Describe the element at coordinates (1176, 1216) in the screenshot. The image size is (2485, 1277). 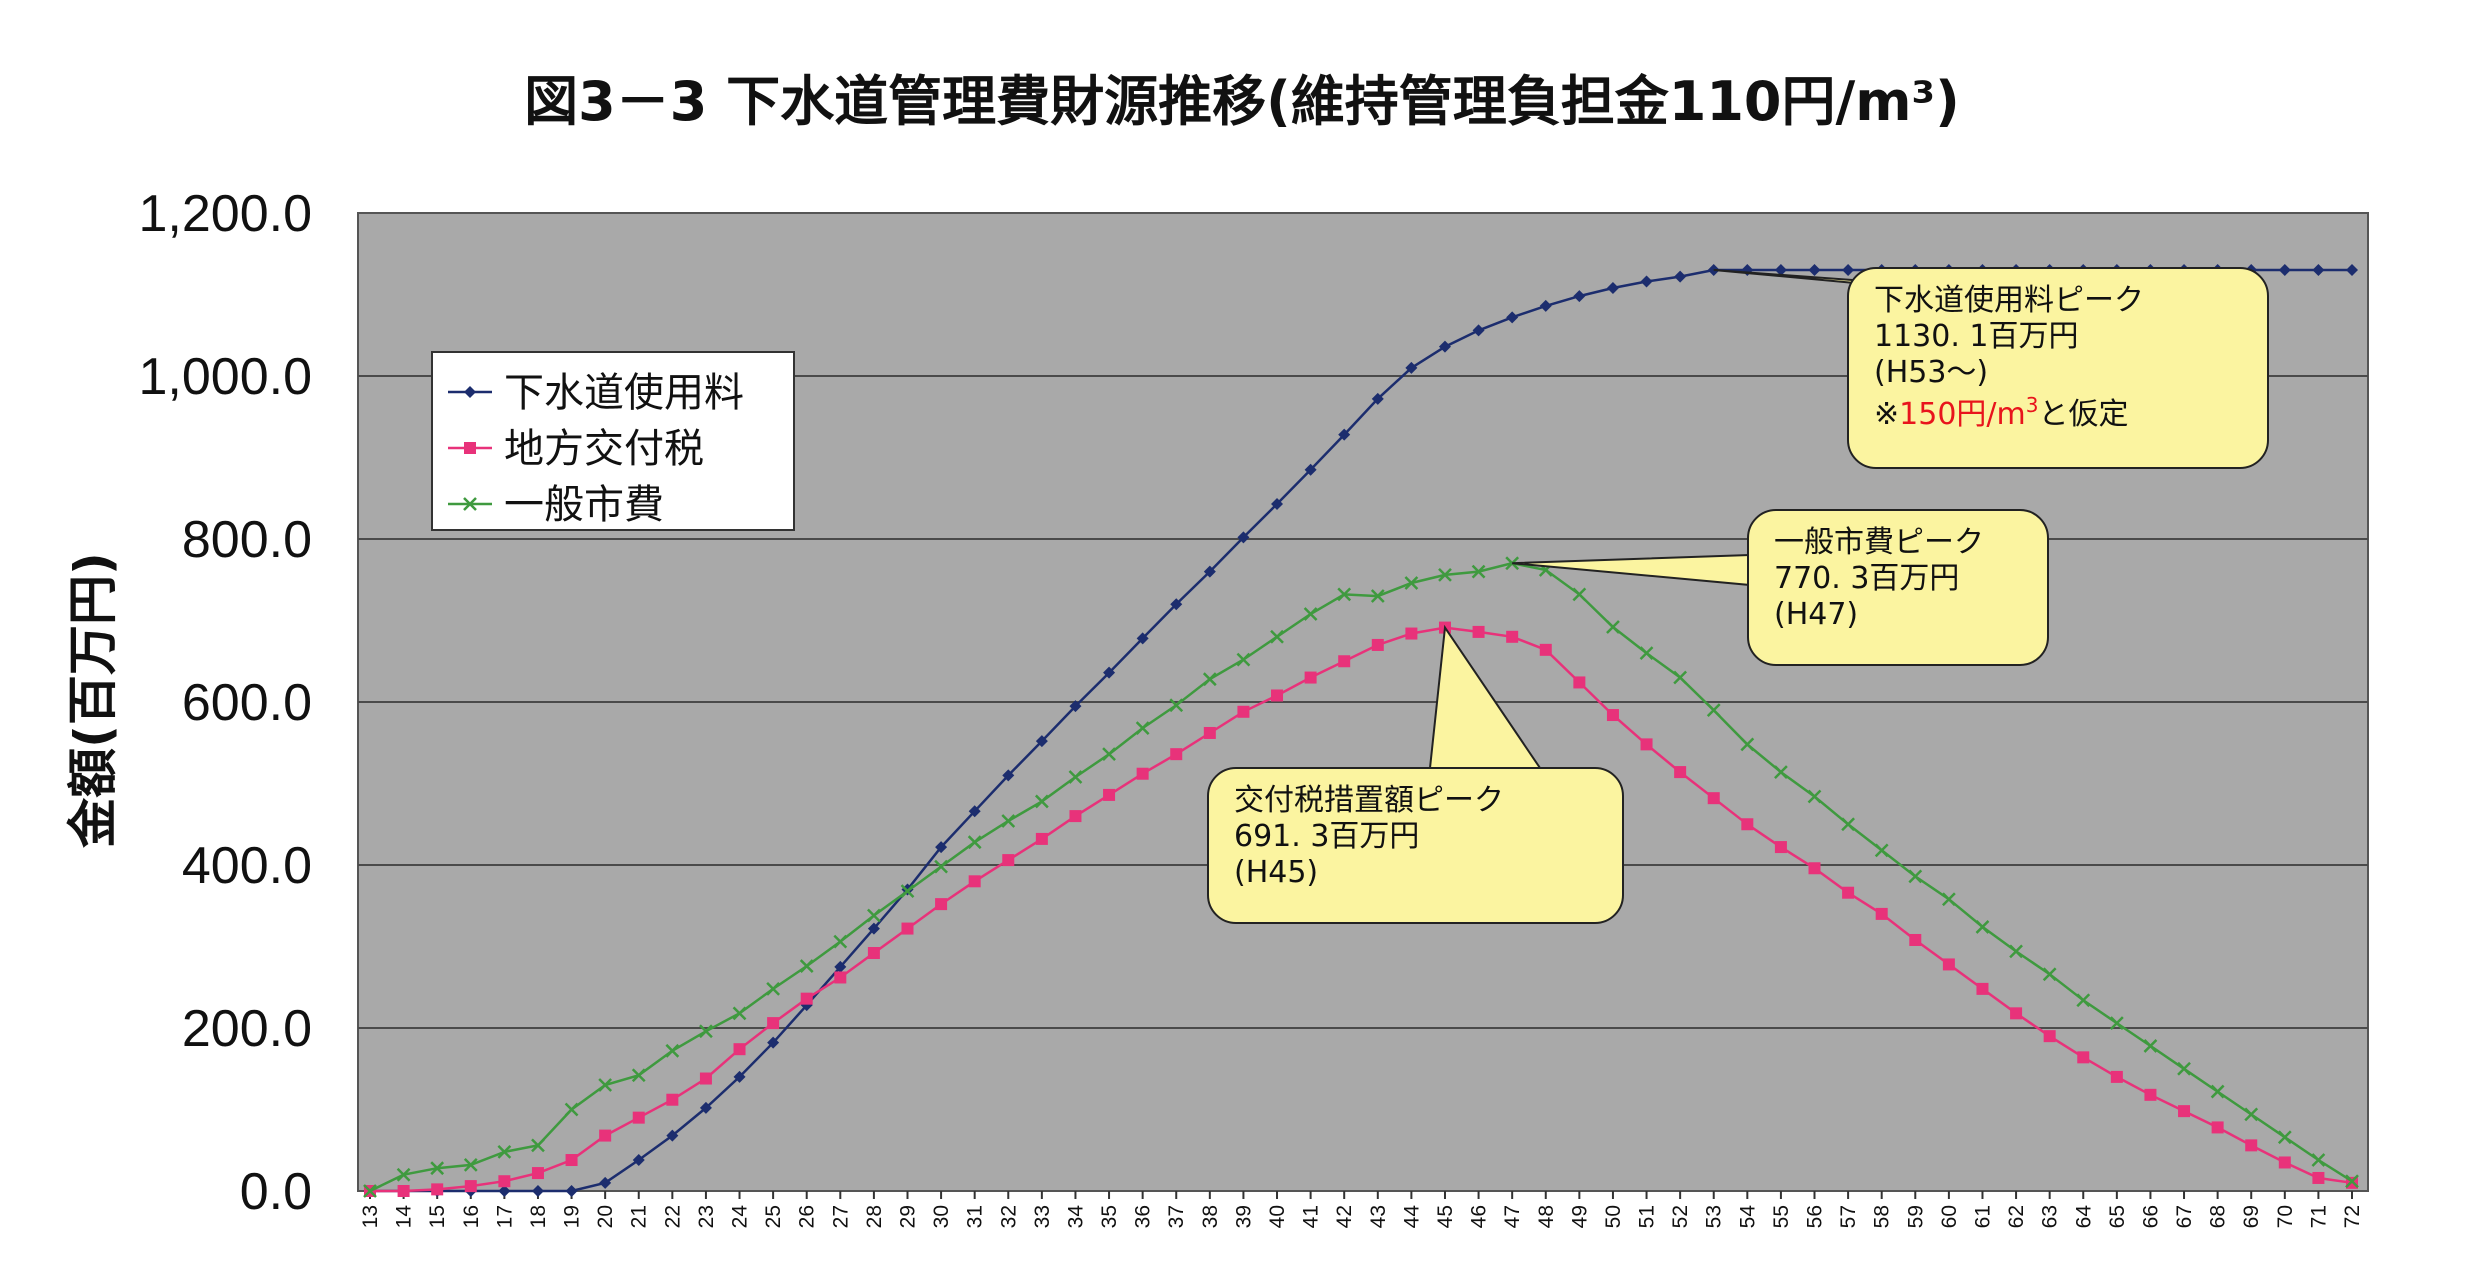
I see `x-tick-label: 37` at that location.